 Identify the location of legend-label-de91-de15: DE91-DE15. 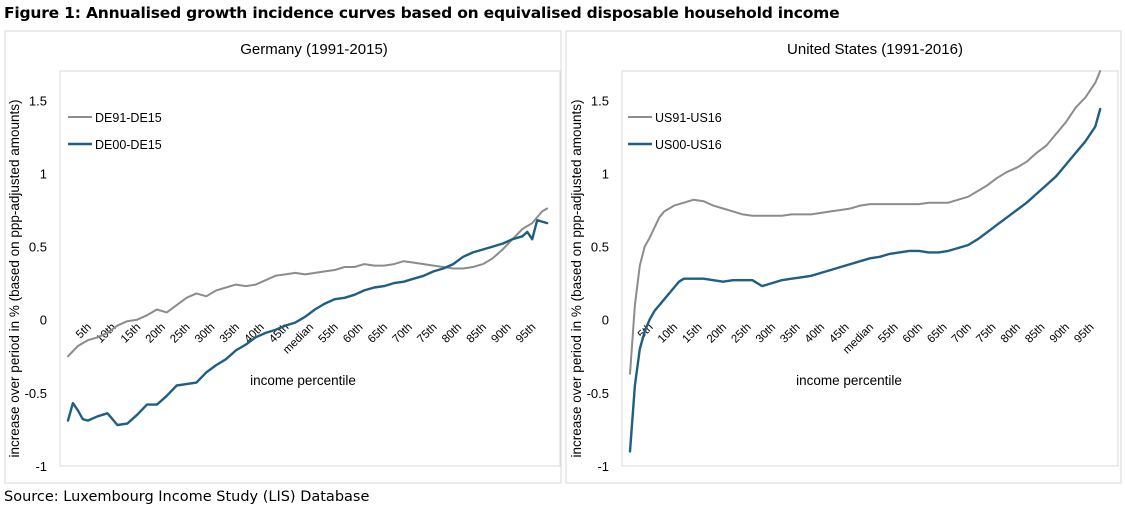
(128, 118).